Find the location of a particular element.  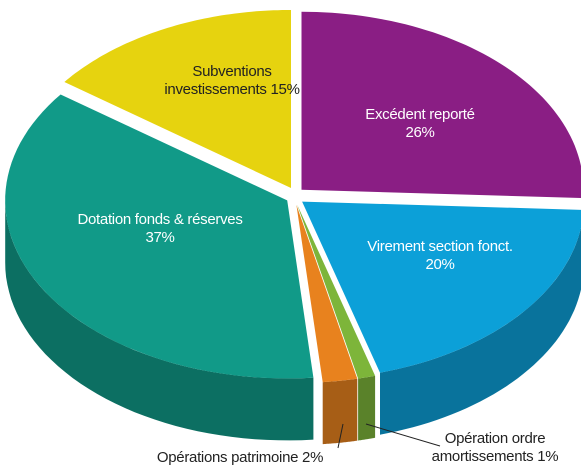

slice-label: Virement section fonct. 20% is located at coordinates (440, 256).